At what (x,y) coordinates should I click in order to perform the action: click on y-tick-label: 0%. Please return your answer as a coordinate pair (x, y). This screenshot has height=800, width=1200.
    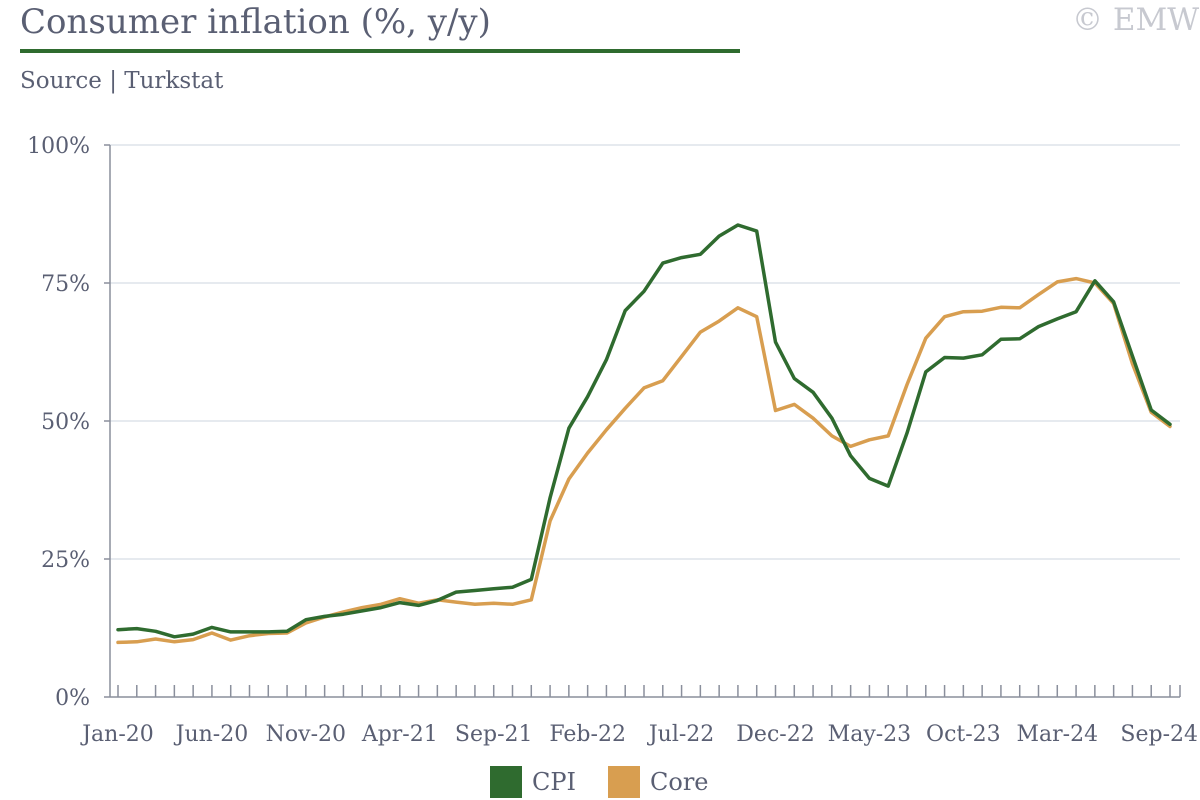
    Looking at the image, I should click on (72, 698).